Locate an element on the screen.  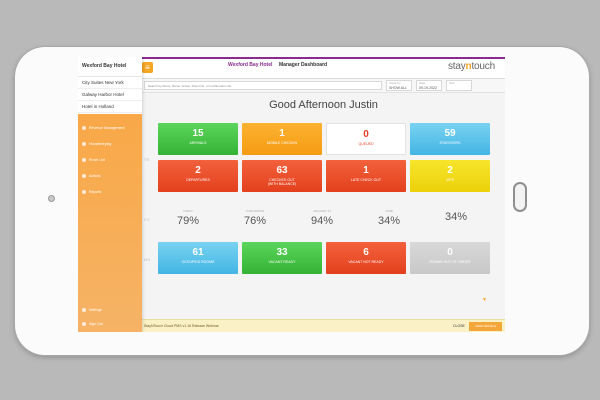
section-label-rooms: MS is located at coordinates (147, 259).